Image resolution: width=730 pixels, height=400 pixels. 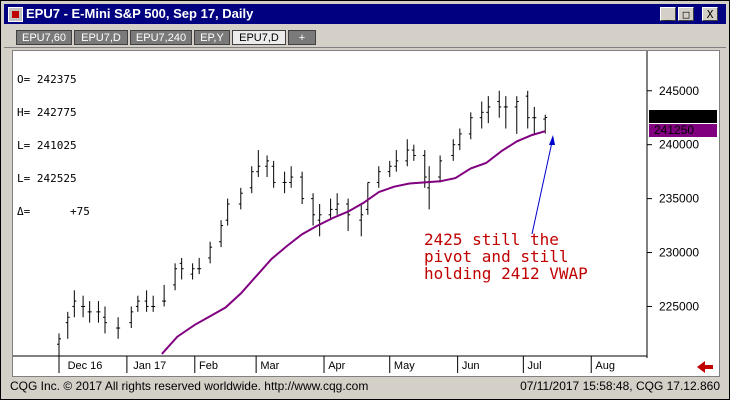 I want to click on price-axis: 245000 240000 235000 230000 225000, so click(x=673, y=198).